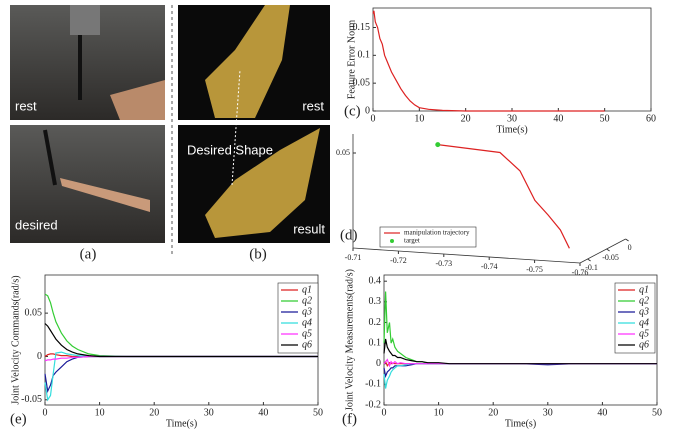 The height and width of the screenshot is (433, 684). Describe the element at coordinates (503, 196) in the screenshot. I see `trajectory` at that location.